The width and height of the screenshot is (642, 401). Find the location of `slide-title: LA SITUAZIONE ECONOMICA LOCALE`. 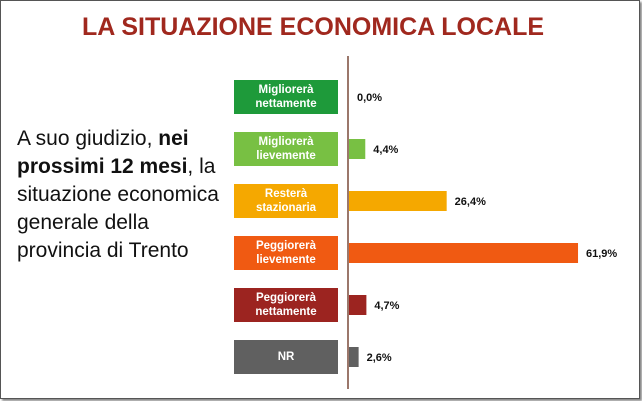

slide-title: LA SITUAZIONE ECONOMICA LOCALE is located at coordinates (313, 27).